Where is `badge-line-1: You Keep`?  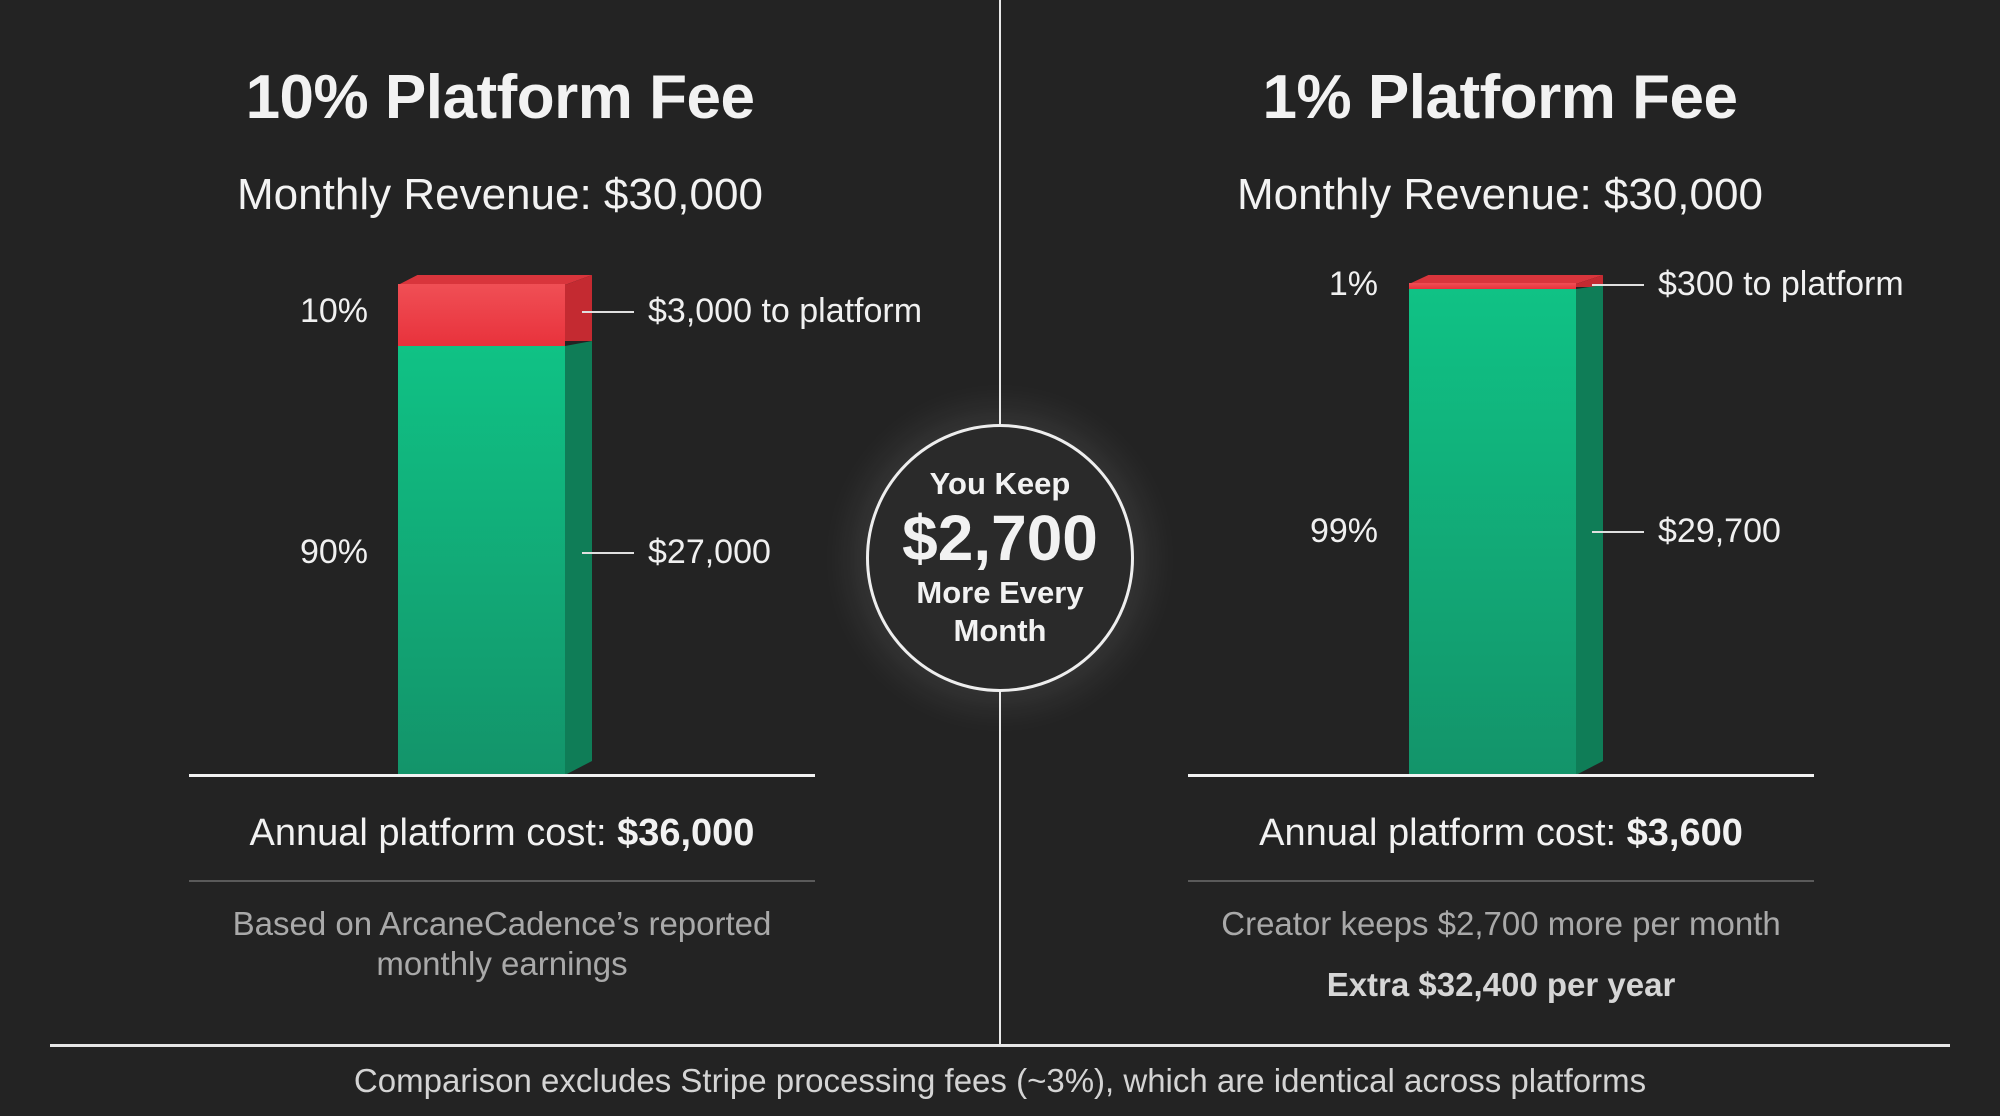 badge-line-1: You Keep is located at coordinates (1000, 483).